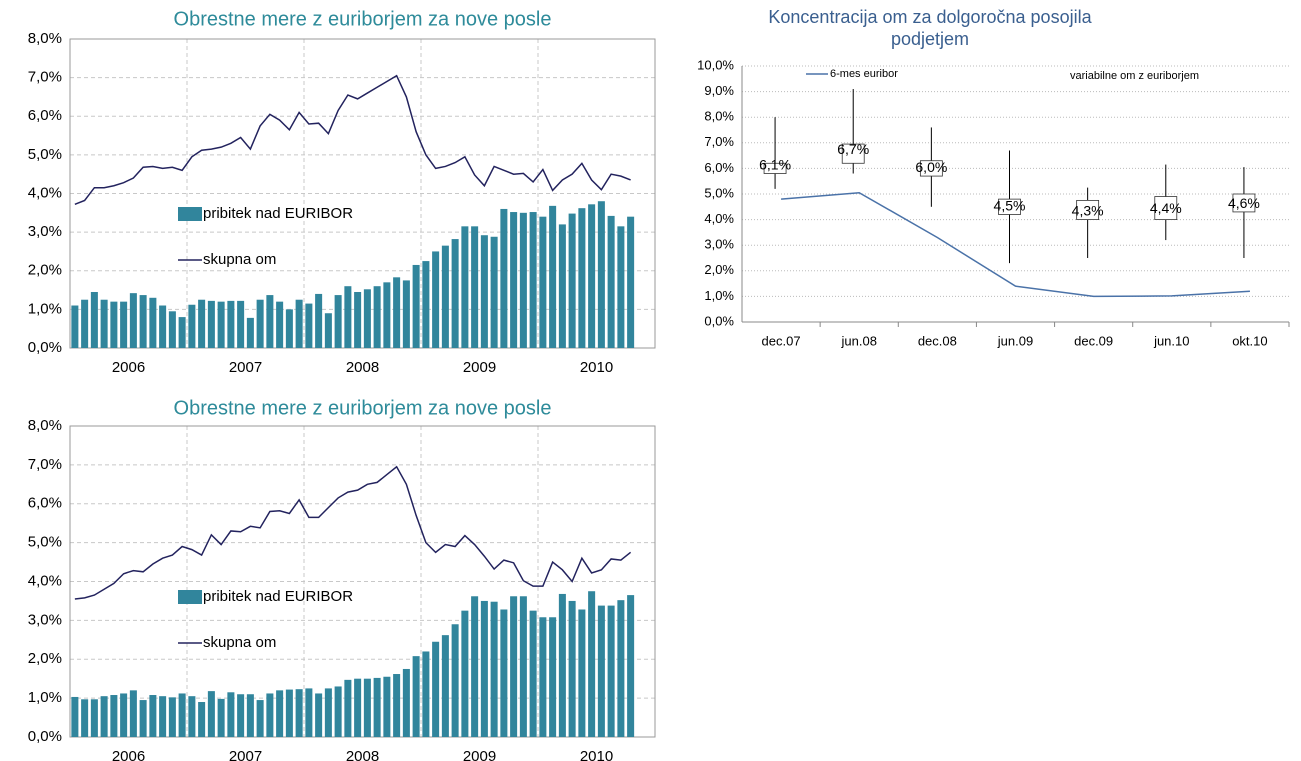  What do you see at coordinates (775, 165) in the screenshot?
I see `value-label: 6,1%` at bounding box center [775, 165].